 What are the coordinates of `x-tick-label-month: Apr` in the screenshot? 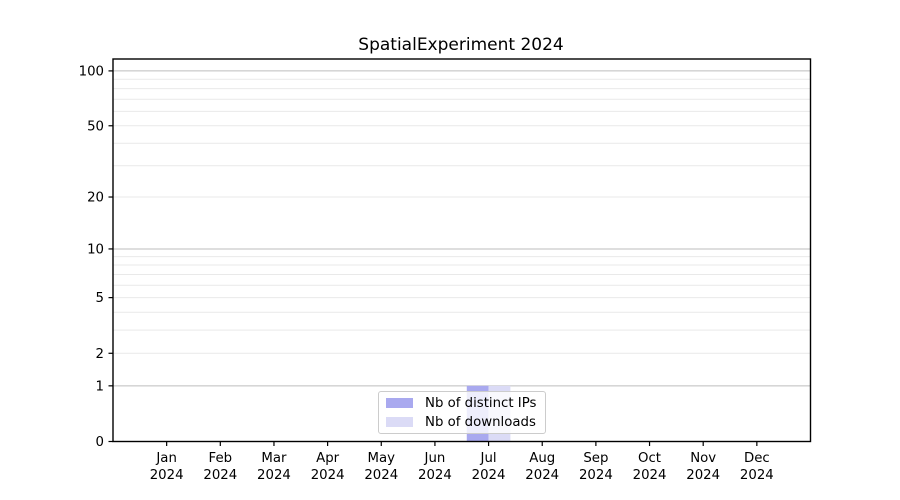 It's located at (328, 458).